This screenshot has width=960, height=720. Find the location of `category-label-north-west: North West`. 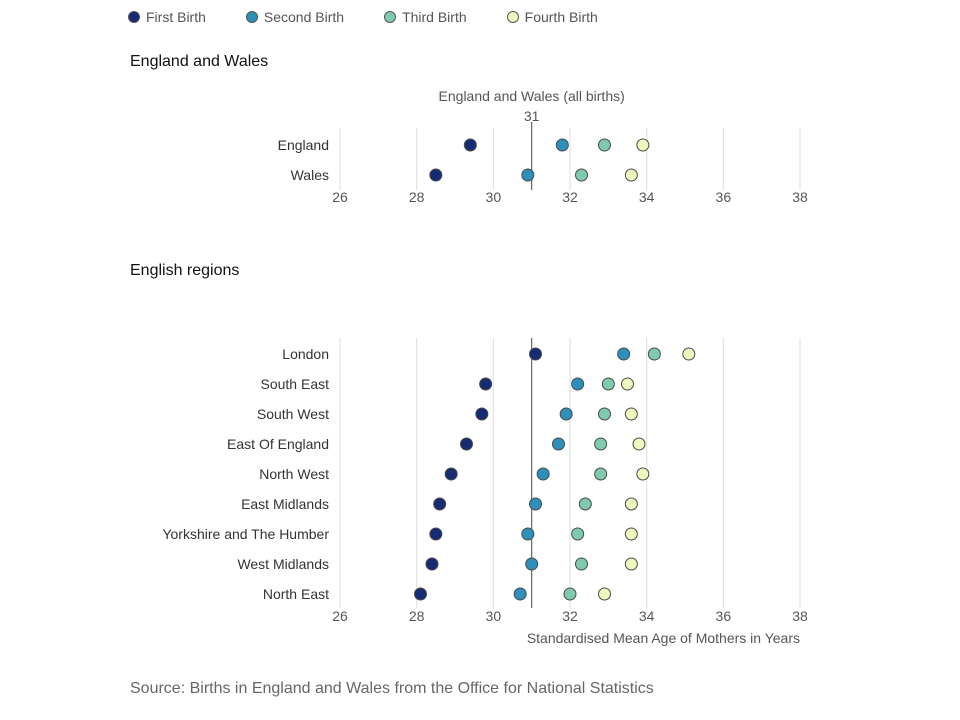

category-label-north-west: North West is located at coordinates (294, 474).